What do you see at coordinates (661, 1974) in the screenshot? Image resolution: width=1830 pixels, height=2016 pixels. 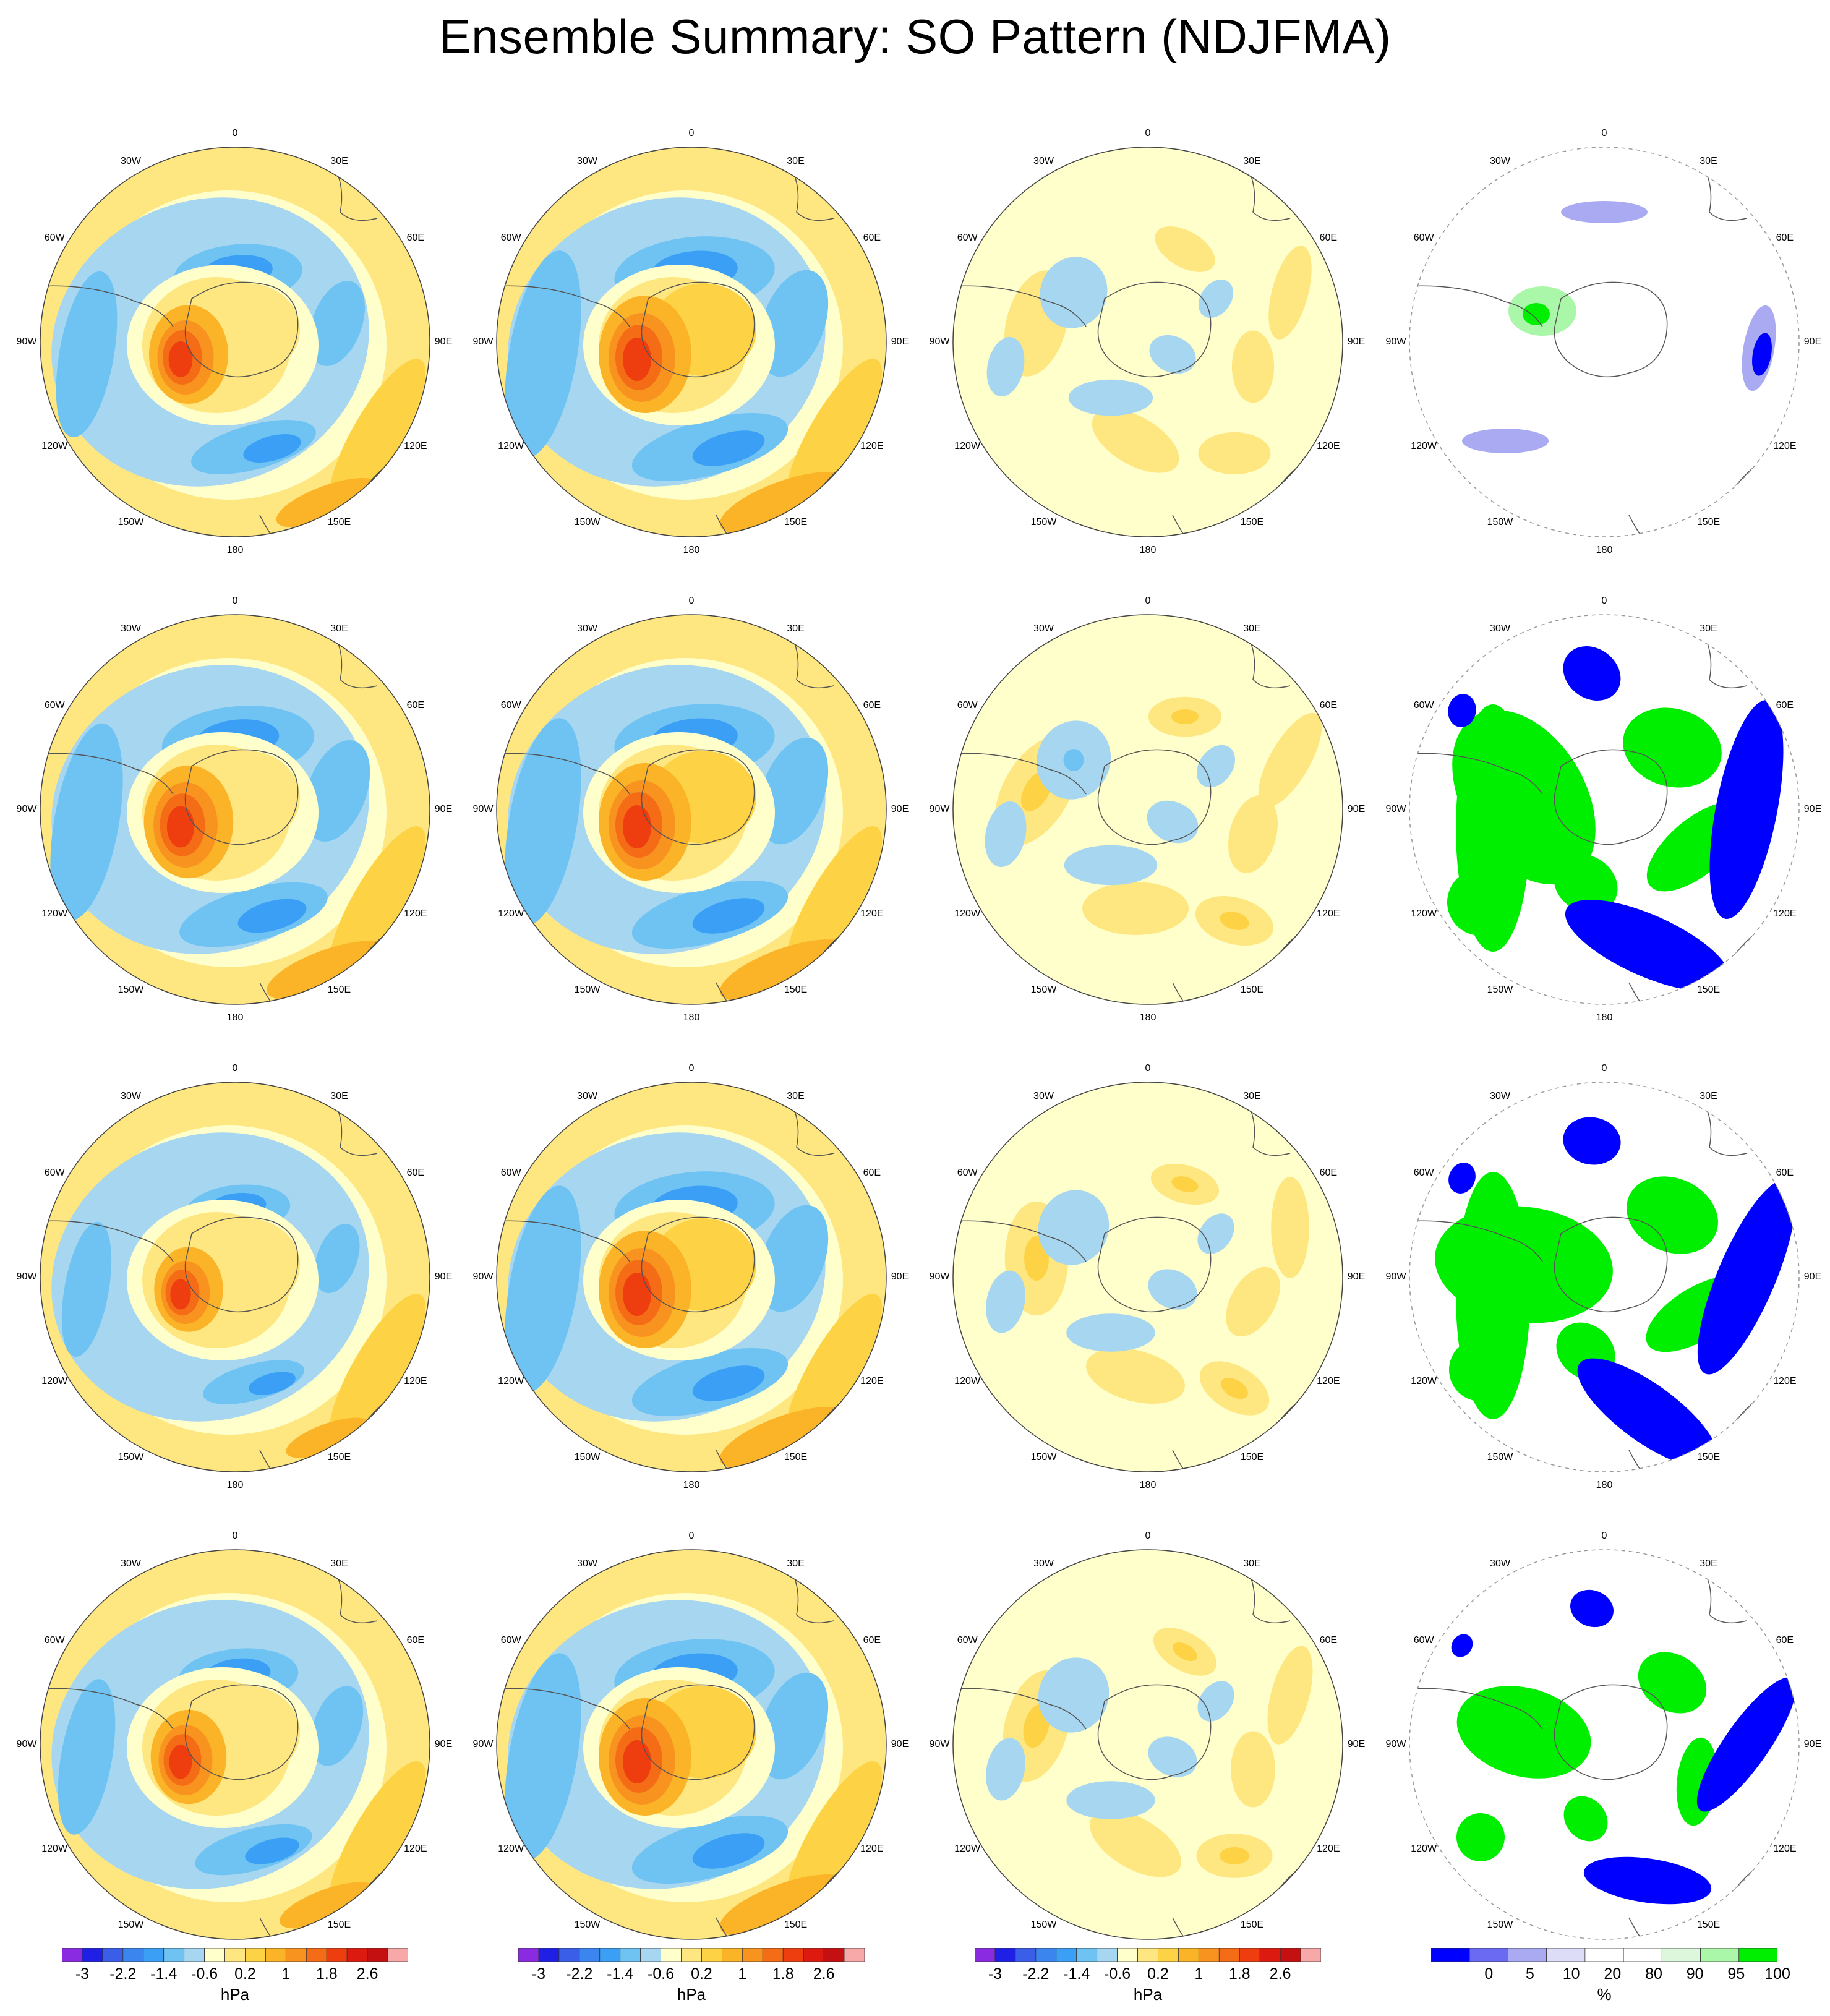 I see `colorbar-tick-label: -0.6` at bounding box center [661, 1974].